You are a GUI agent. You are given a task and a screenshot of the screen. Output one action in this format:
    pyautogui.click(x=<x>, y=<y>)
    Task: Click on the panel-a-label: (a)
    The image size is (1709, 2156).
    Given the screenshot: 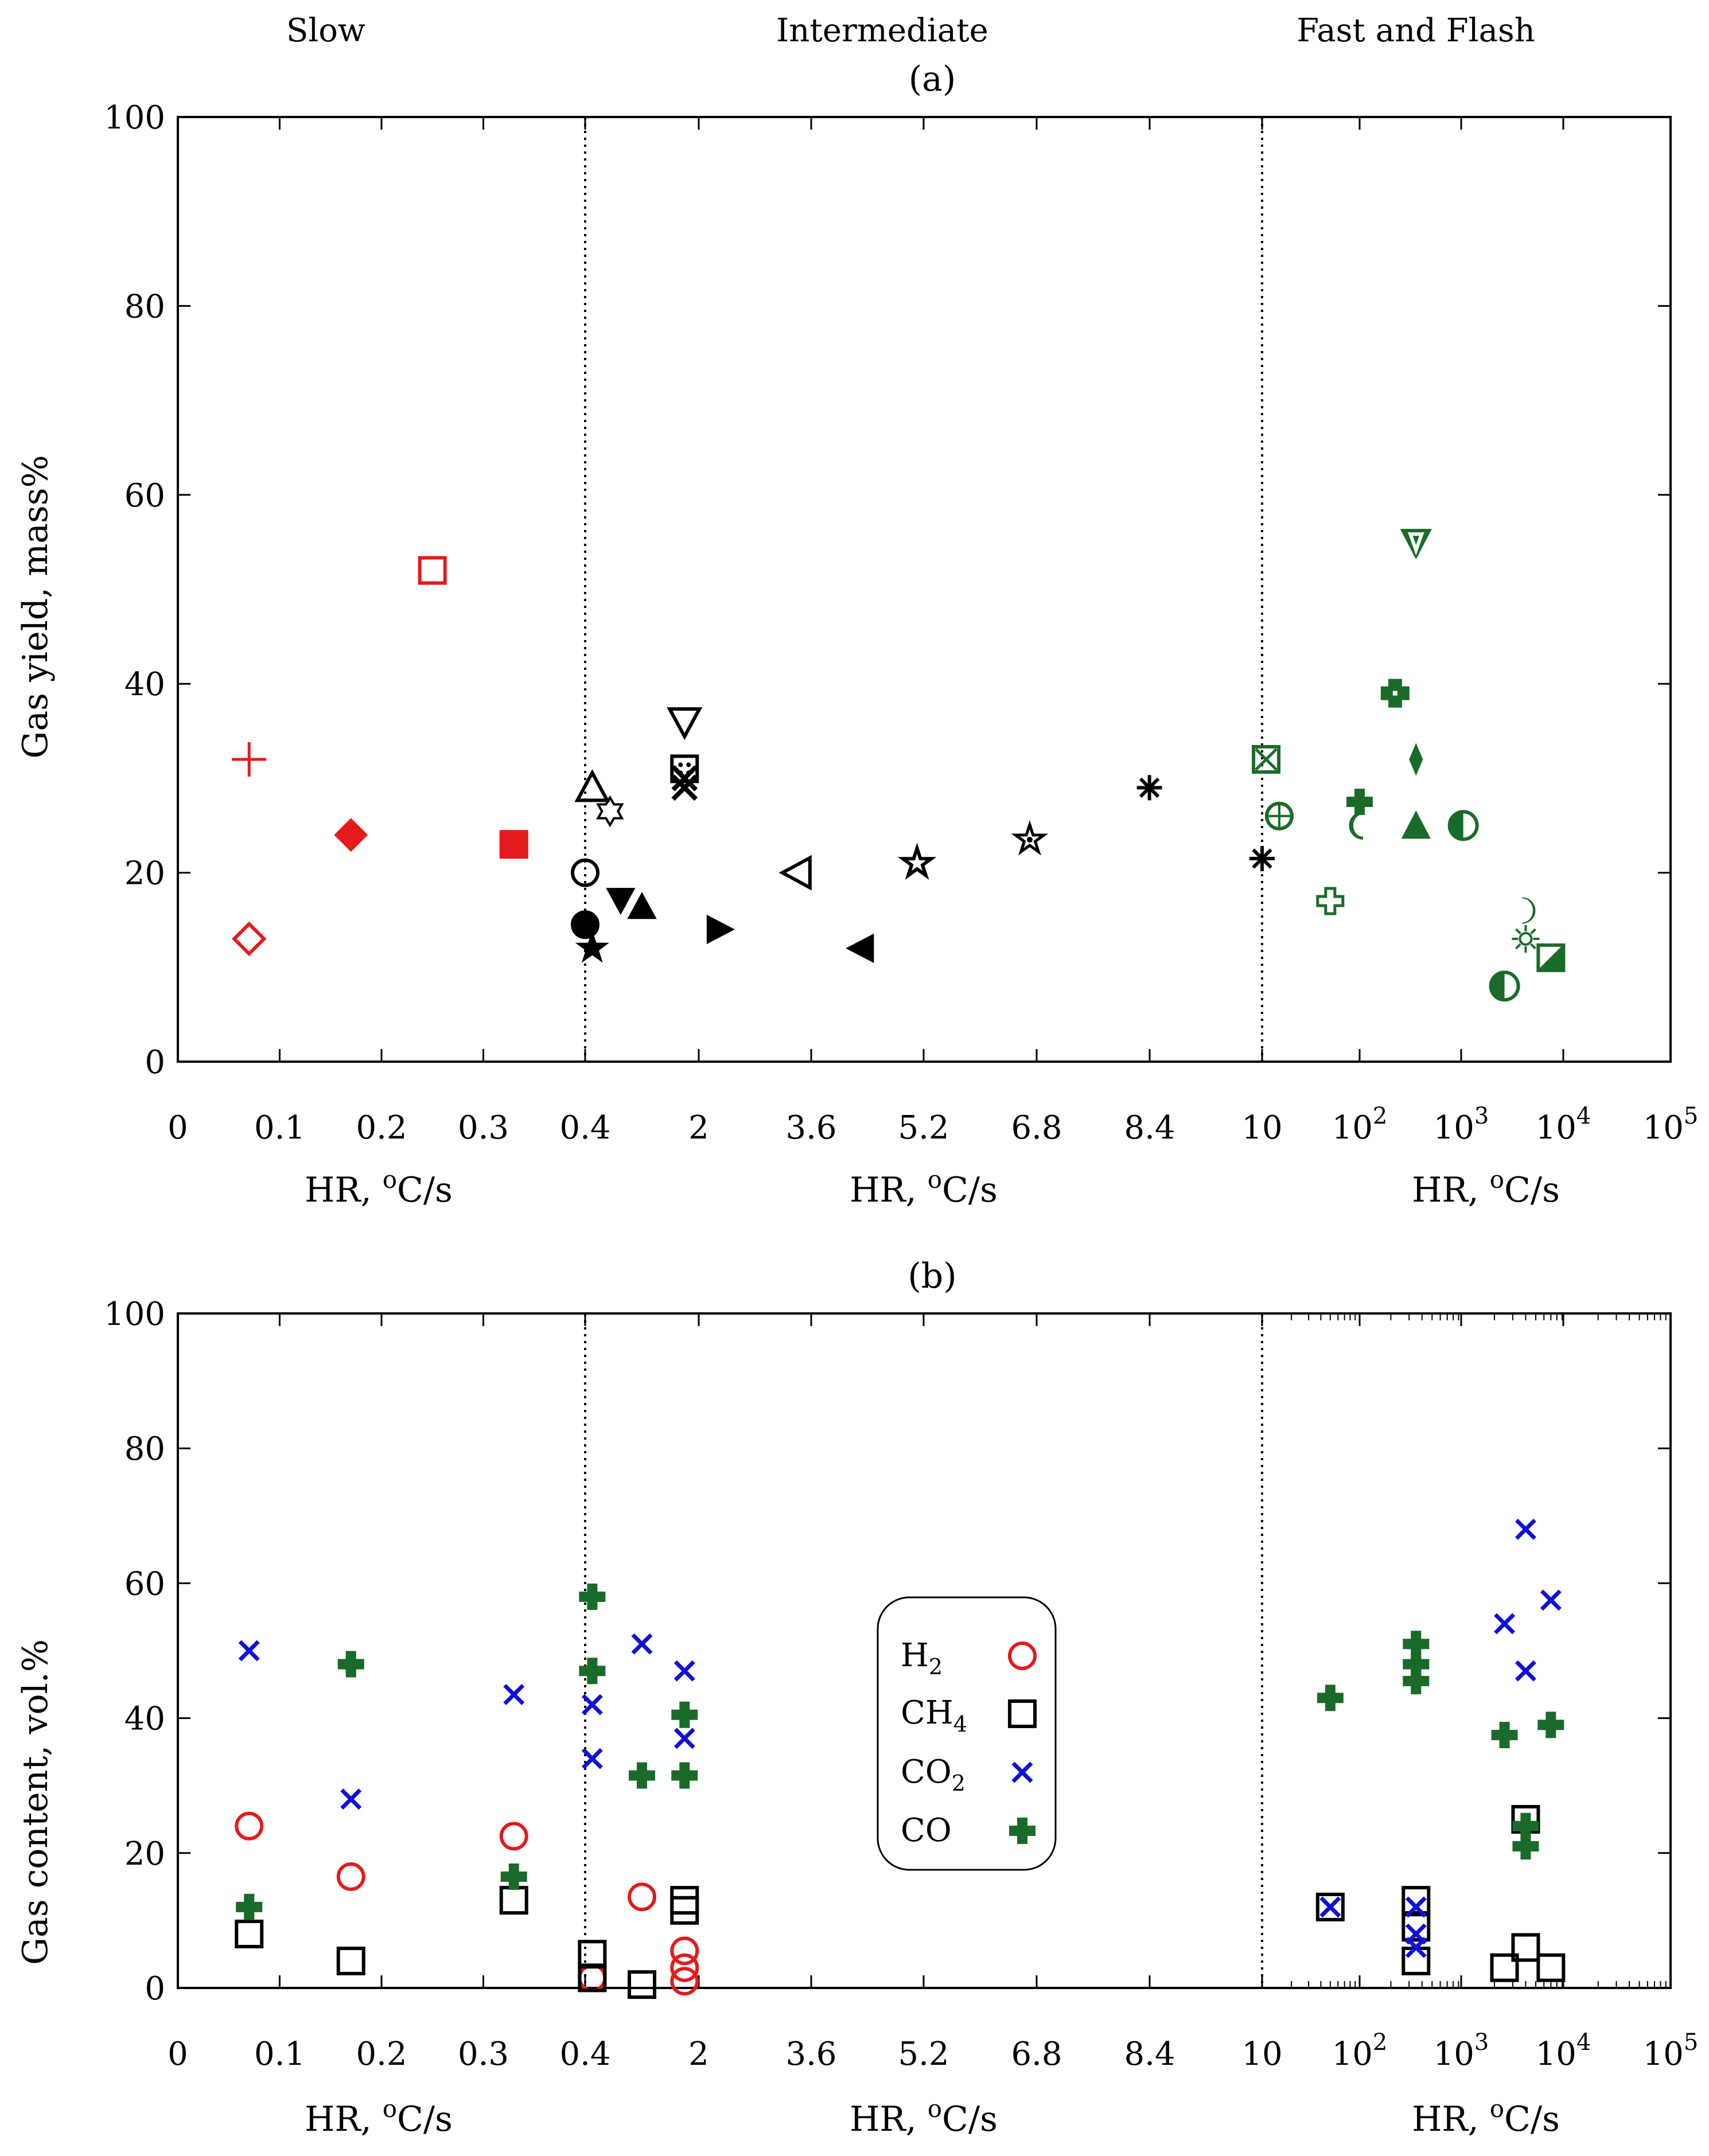 What is the action you would take?
    pyautogui.click(x=932, y=79)
    